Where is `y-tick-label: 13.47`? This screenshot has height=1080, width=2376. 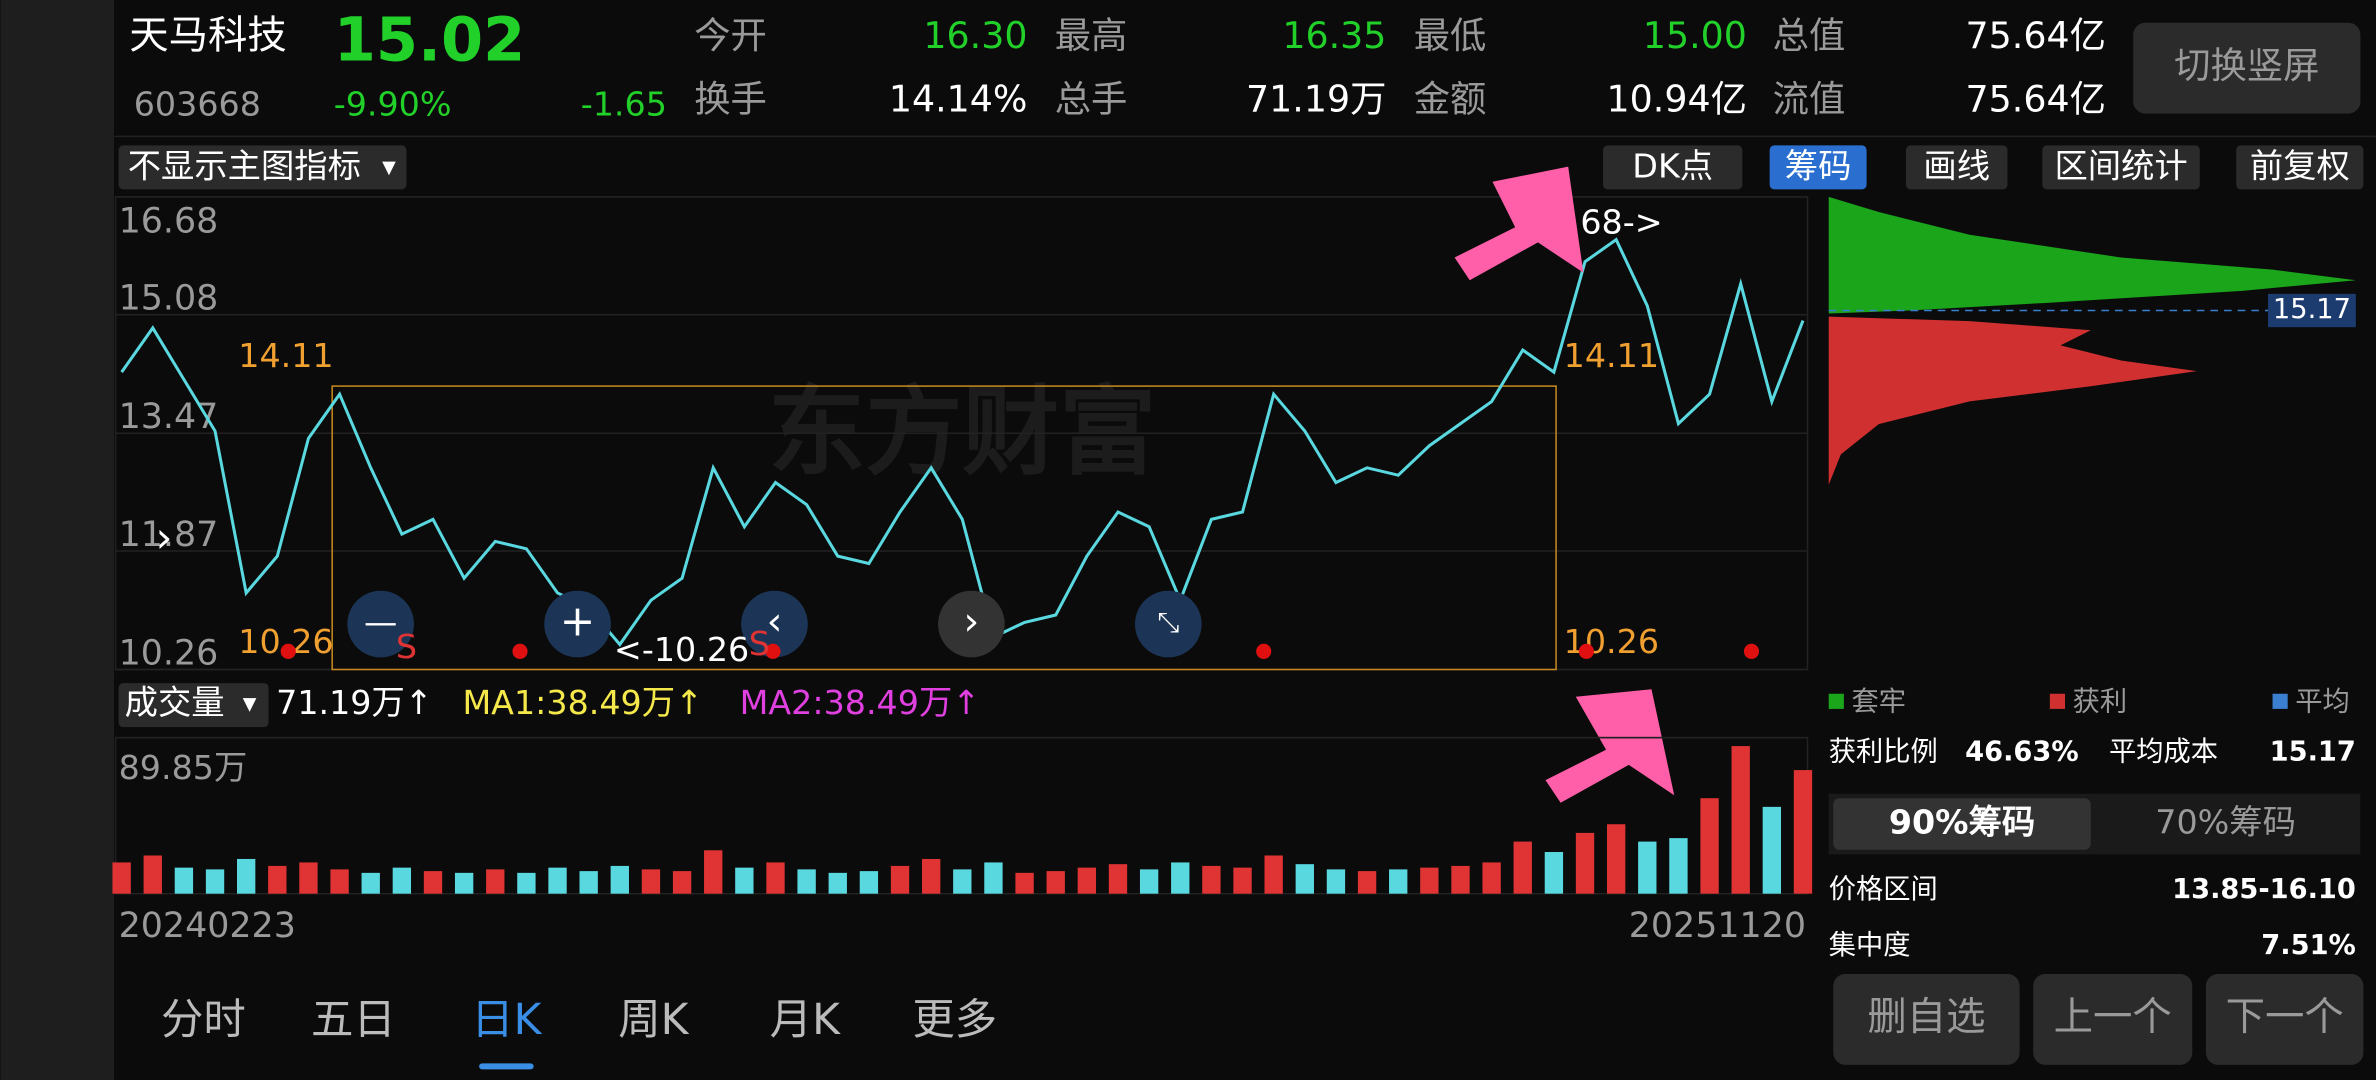
y-tick-label: 13.47 is located at coordinates (169, 417).